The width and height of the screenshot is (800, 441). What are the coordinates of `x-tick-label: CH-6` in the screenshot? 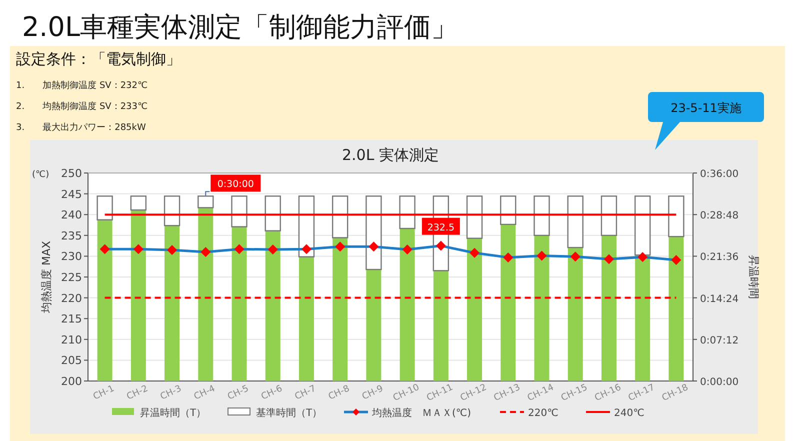 It's located at (272, 393).